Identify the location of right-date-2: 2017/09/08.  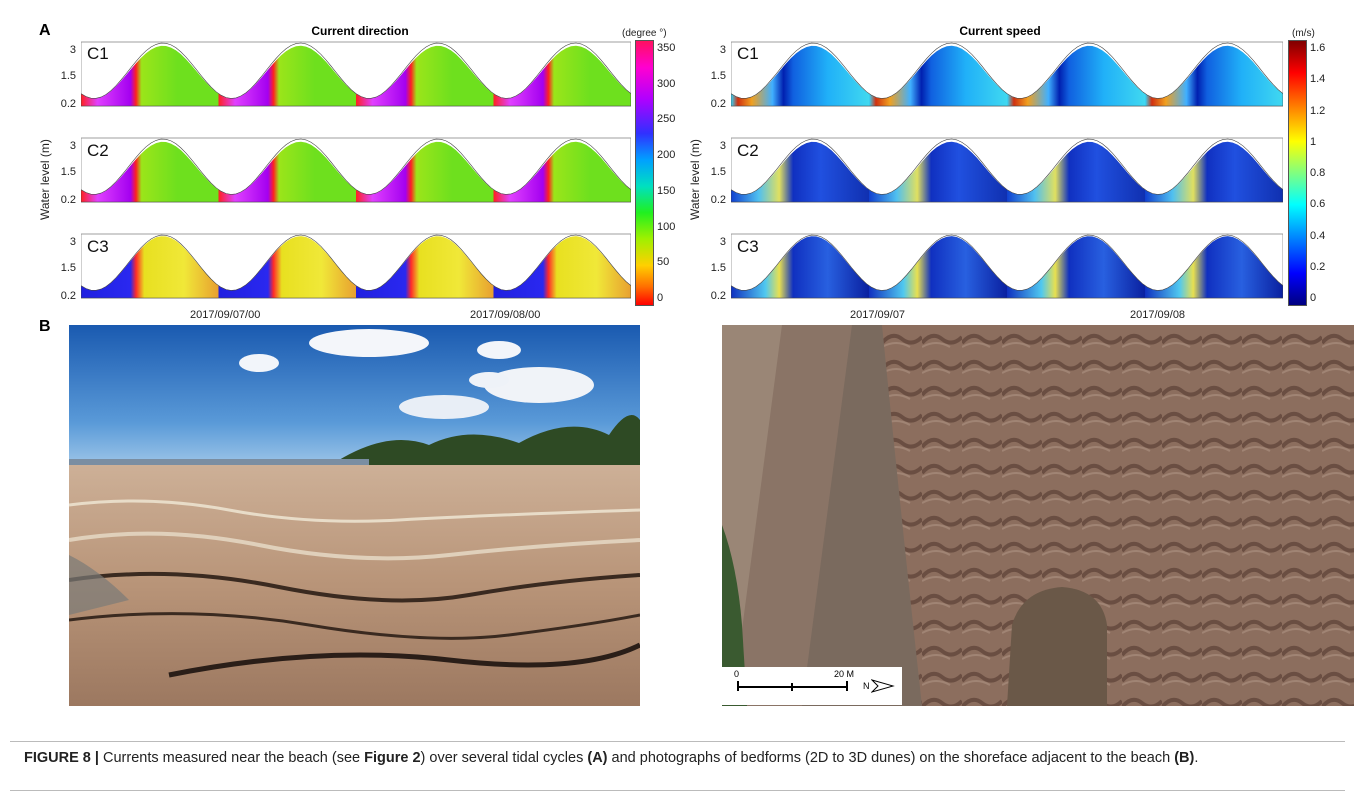
(1158, 315).